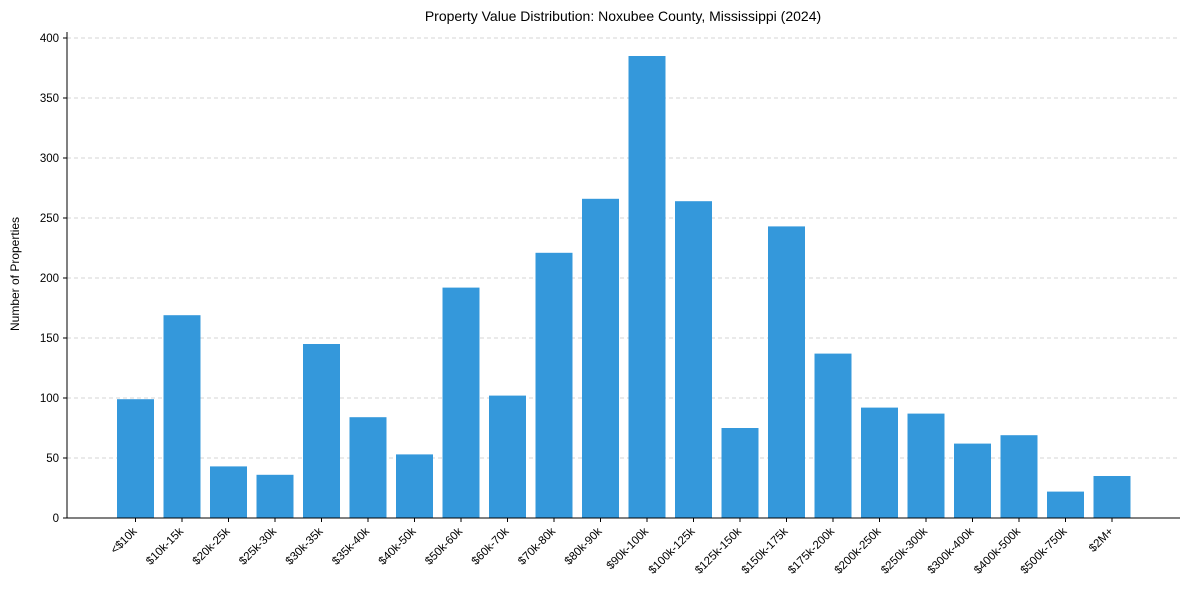 The height and width of the screenshot is (590, 1189). Describe the element at coordinates (491, 546) in the screenshot. I see `x-tick-label: $60k-70k` at that location.